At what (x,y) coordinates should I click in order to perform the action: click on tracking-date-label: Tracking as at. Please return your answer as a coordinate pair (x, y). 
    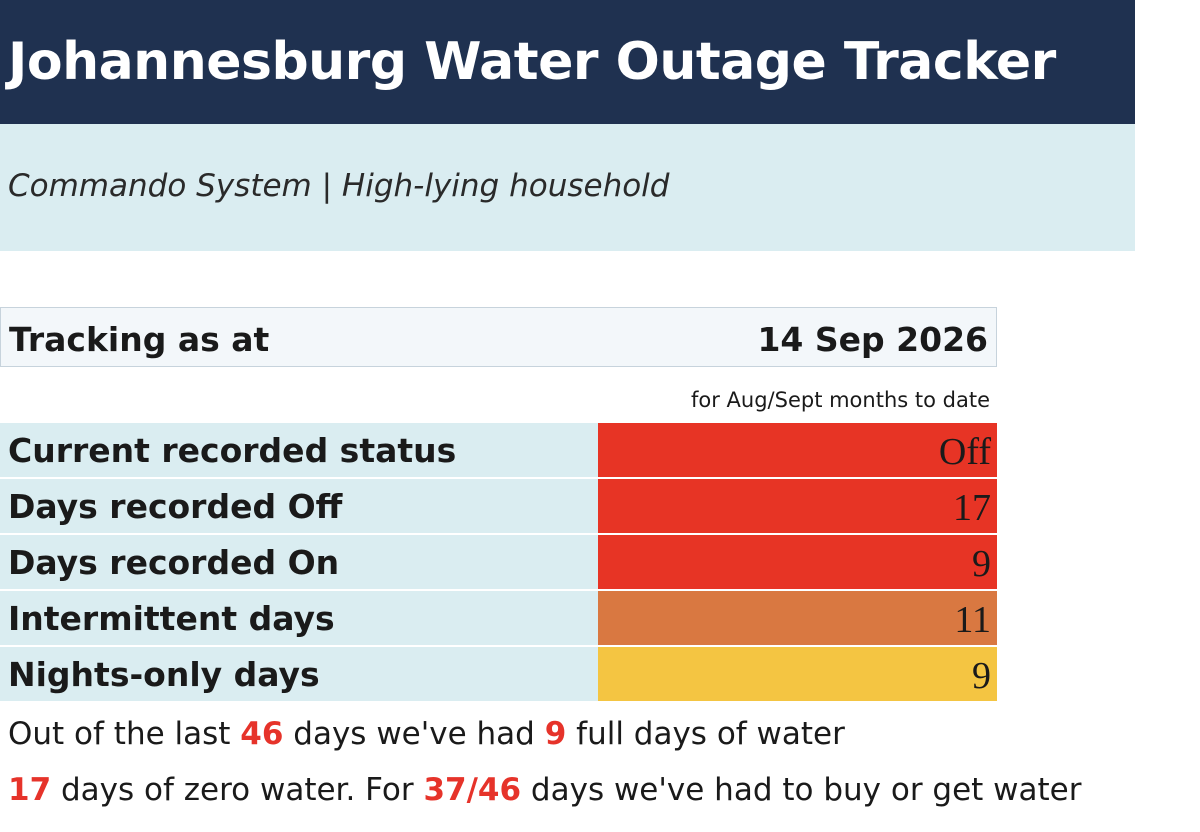
    Looking at the image, I should click on (139, 339).